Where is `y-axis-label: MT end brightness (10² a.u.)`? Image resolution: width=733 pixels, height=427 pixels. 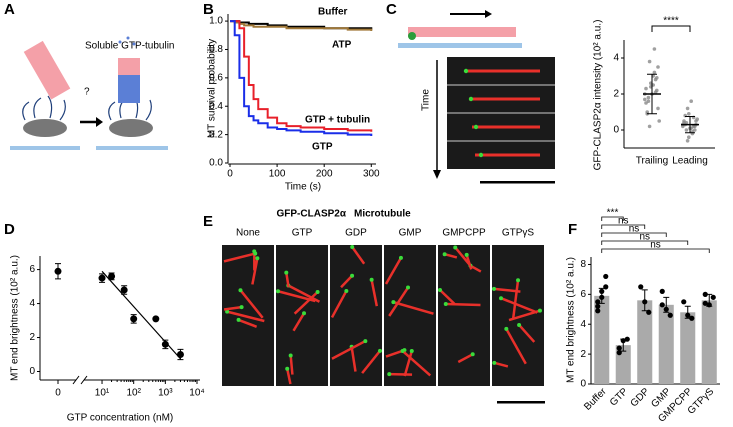
y-axis-label: MT end brightness (10² a.u.) is located at coordinates (15, 318).